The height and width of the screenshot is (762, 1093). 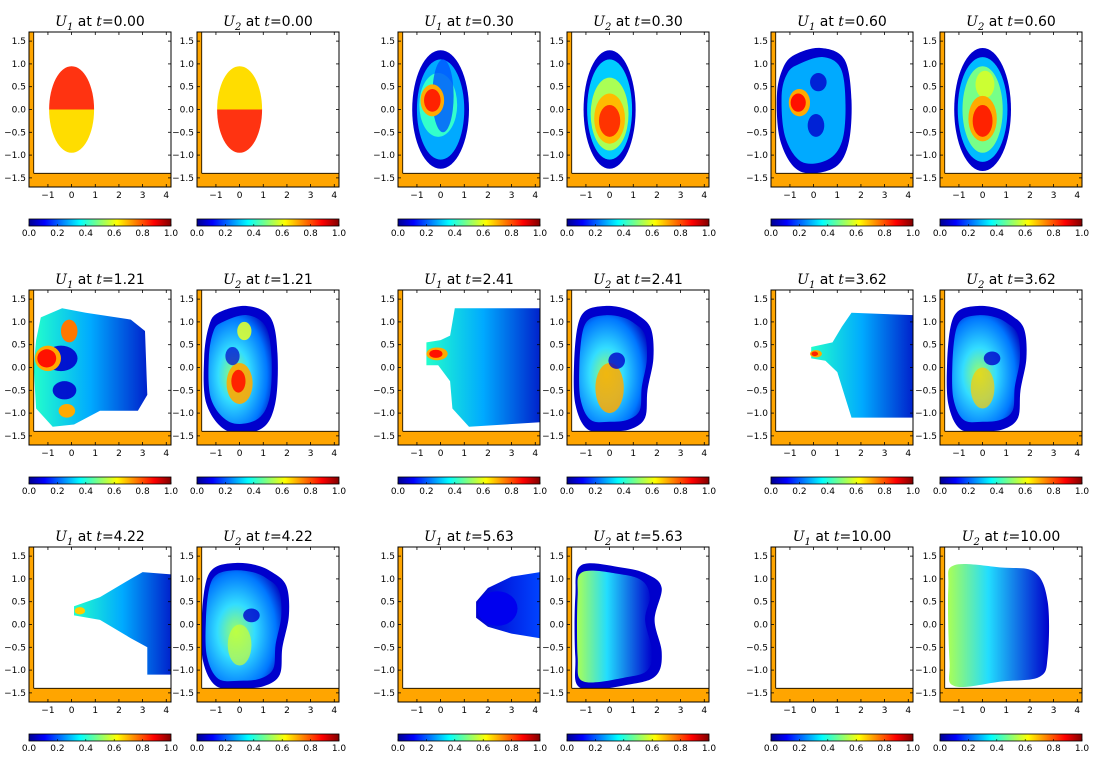 What do you see at coordinates (930, 369) in the screenshot?
I see `y-tick-label: 0.0` at bounding box center [930, 369].